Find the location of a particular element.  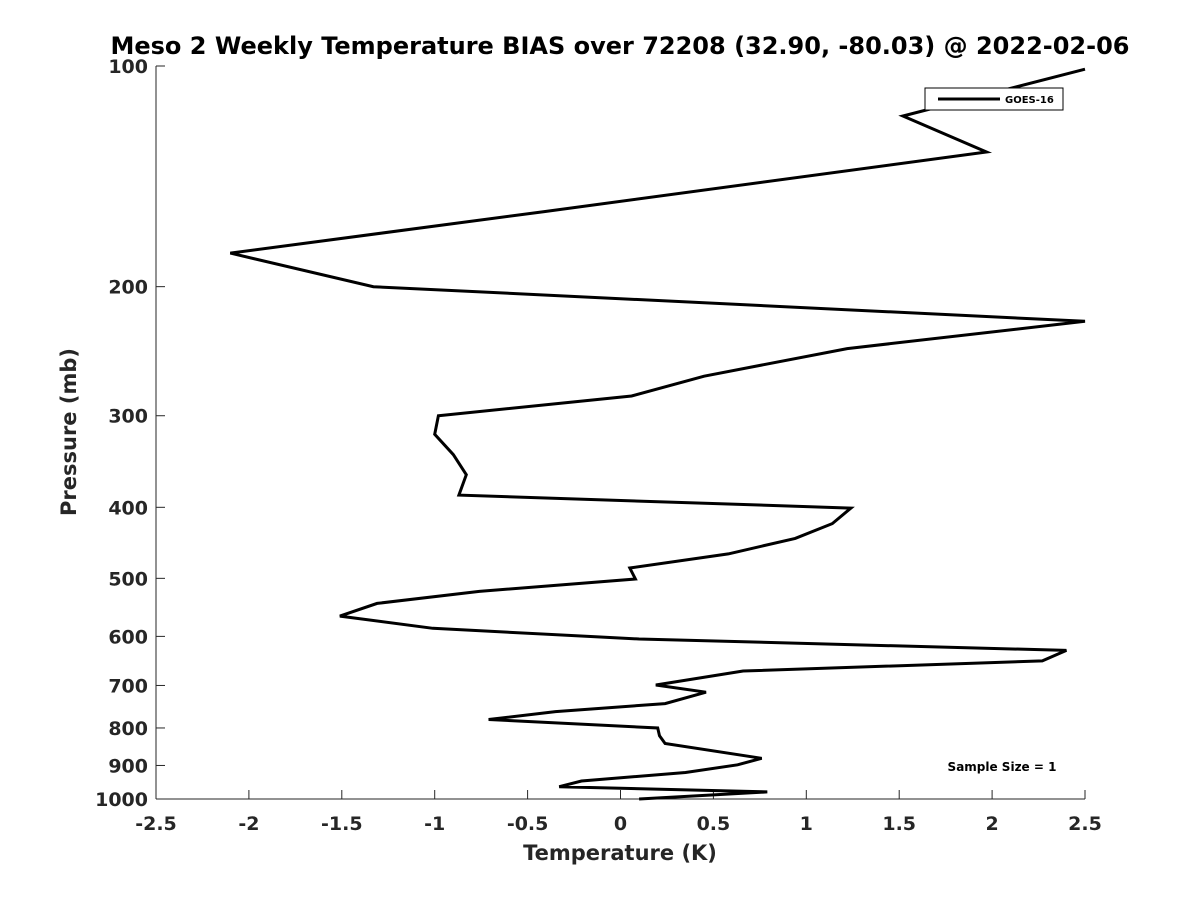

x-tick-label: -2 is located at coordinates (248, 824).